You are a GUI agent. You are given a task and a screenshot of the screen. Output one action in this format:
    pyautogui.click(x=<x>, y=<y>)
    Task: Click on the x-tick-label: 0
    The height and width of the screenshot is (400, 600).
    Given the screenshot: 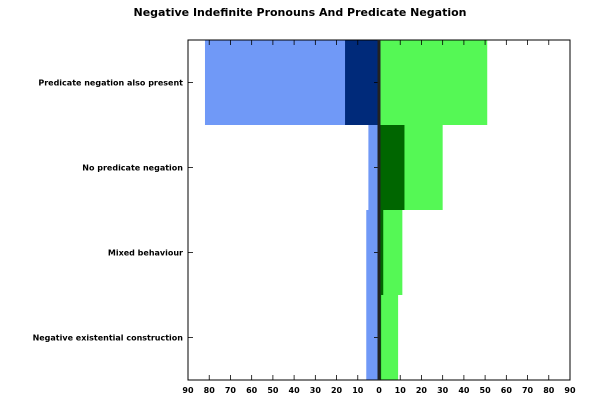 What is the action you would take?
    pyautogui.click(x=379, y=390)
    